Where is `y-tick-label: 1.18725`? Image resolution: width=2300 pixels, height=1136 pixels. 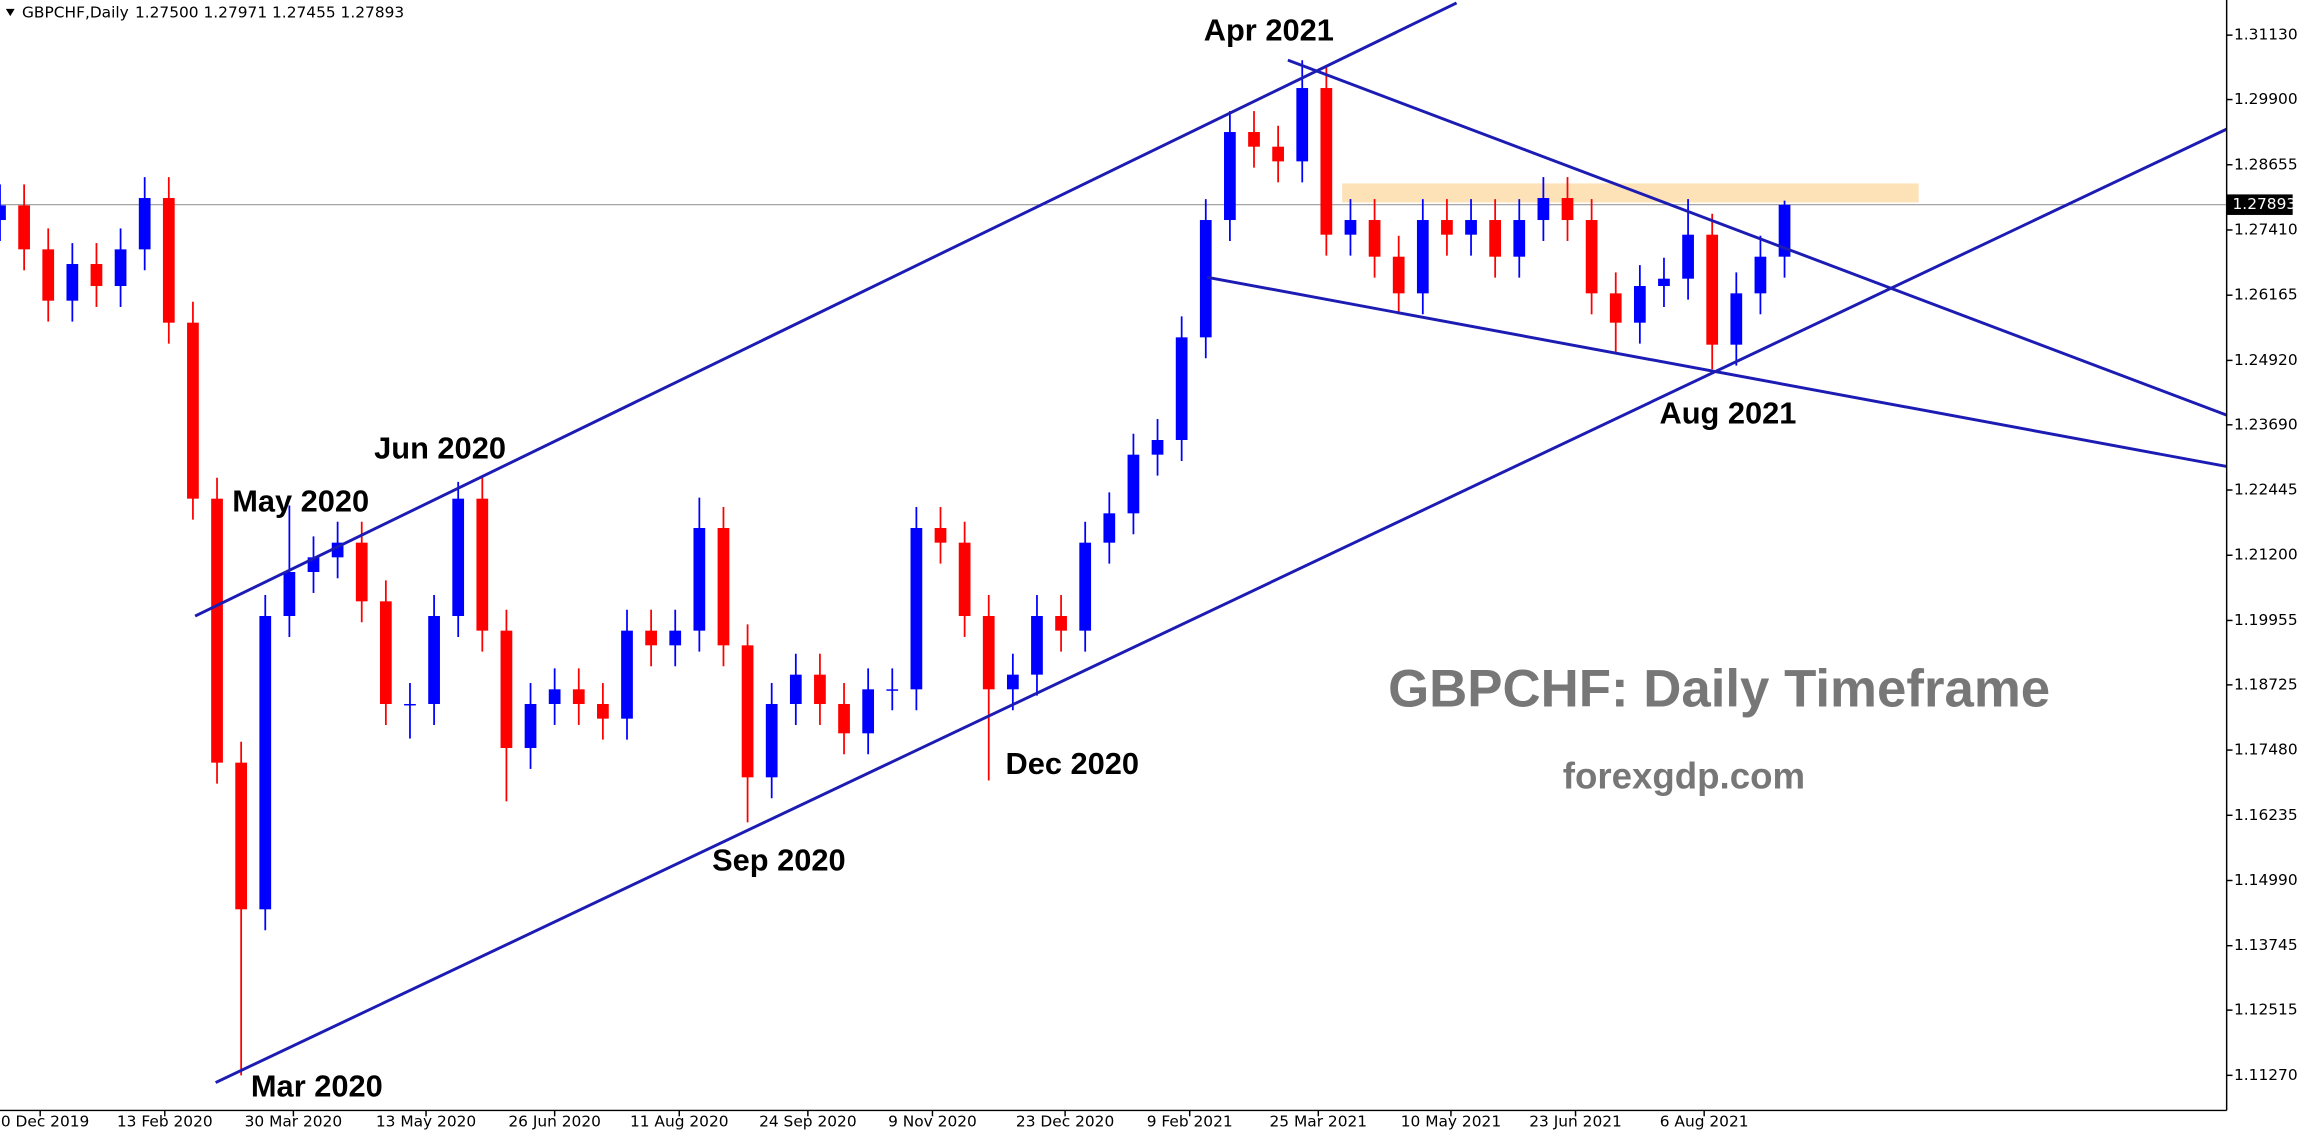 y-tick-label: 1.18725 is located at coordinates (2266, 684).